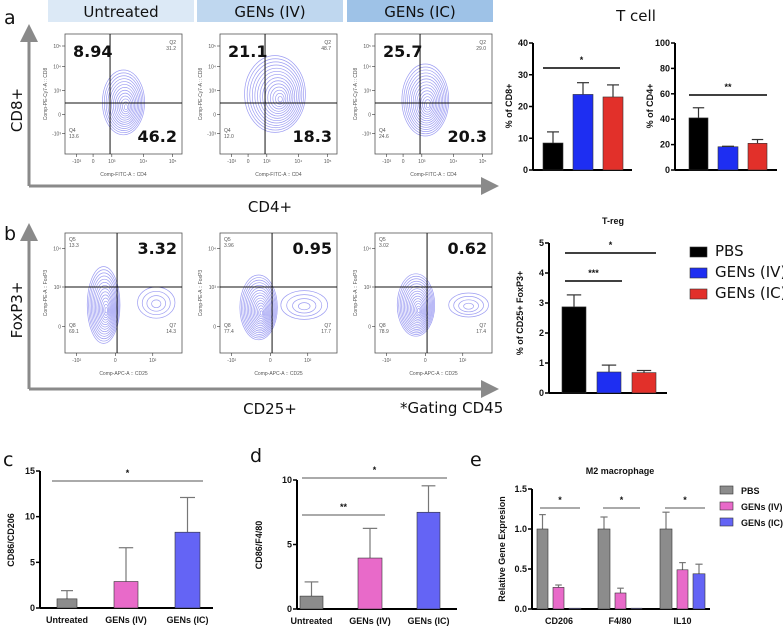 The width and height of the screenshot is (783, 627). I want to click on y-axis-title: CD86/F4/80, so click(259, 545).